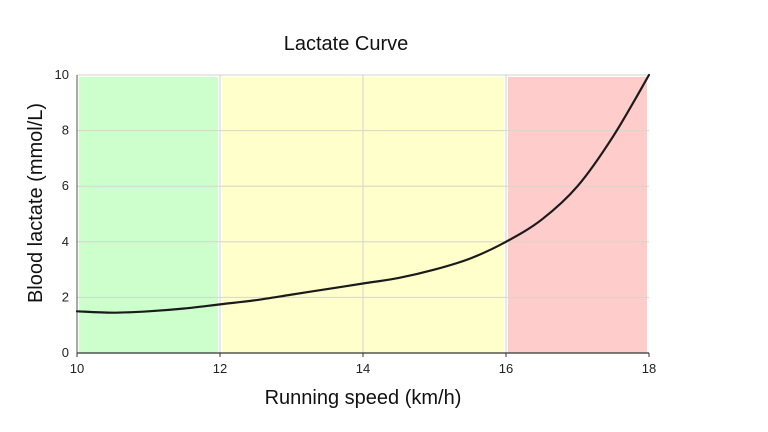  Describe the element at coordinates (346, 44) in the screenshot. I see `chart-title: Lactate Curve` at that location.